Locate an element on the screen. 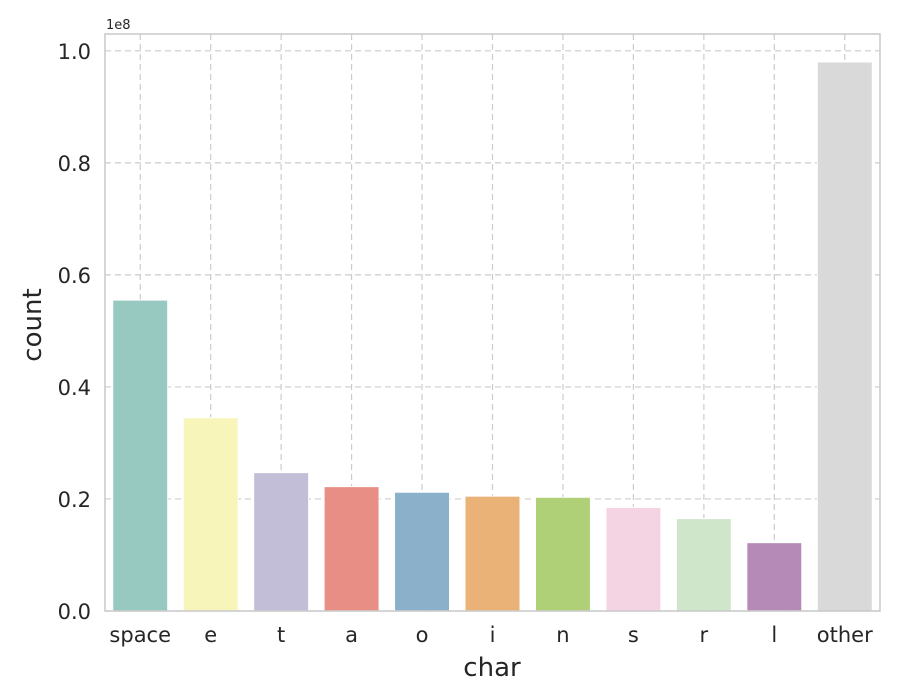 This screenshot has height=700, width=900. y-tick-label: 0.4 is located at coordinates (74, 388).